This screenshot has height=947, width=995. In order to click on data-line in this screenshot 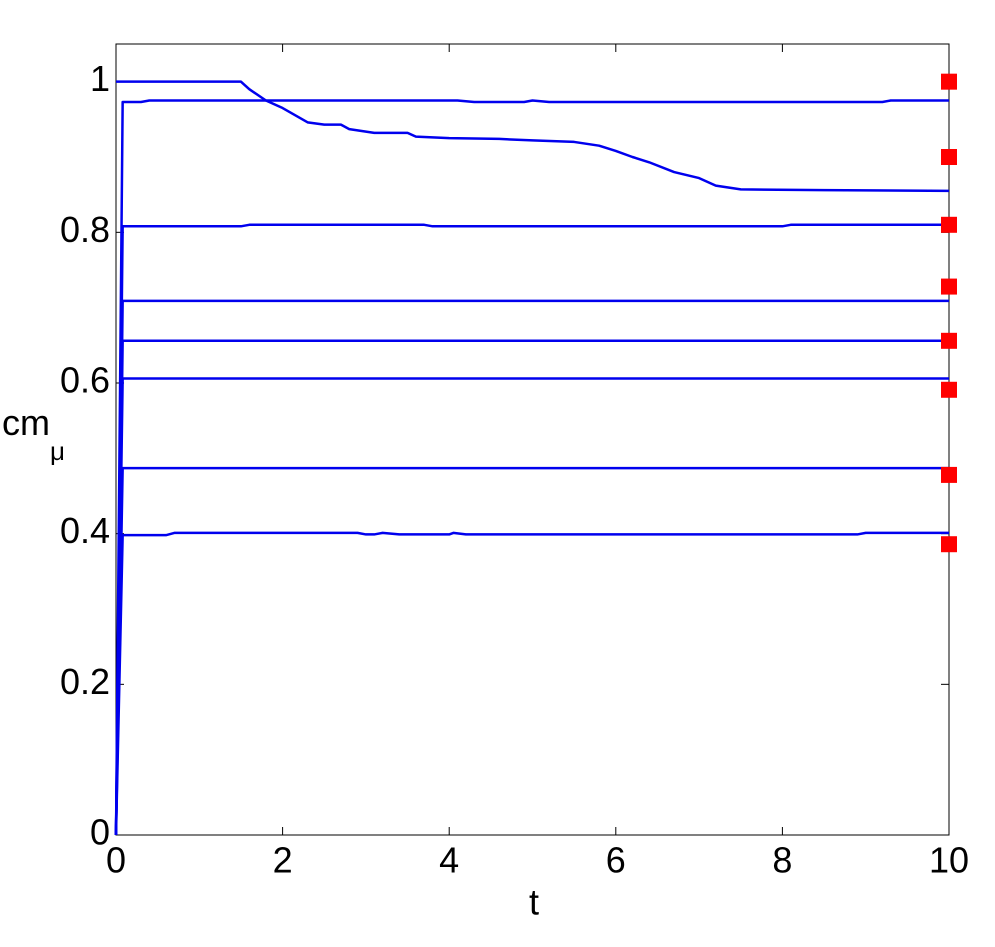, I will do `click(533, 136)`.